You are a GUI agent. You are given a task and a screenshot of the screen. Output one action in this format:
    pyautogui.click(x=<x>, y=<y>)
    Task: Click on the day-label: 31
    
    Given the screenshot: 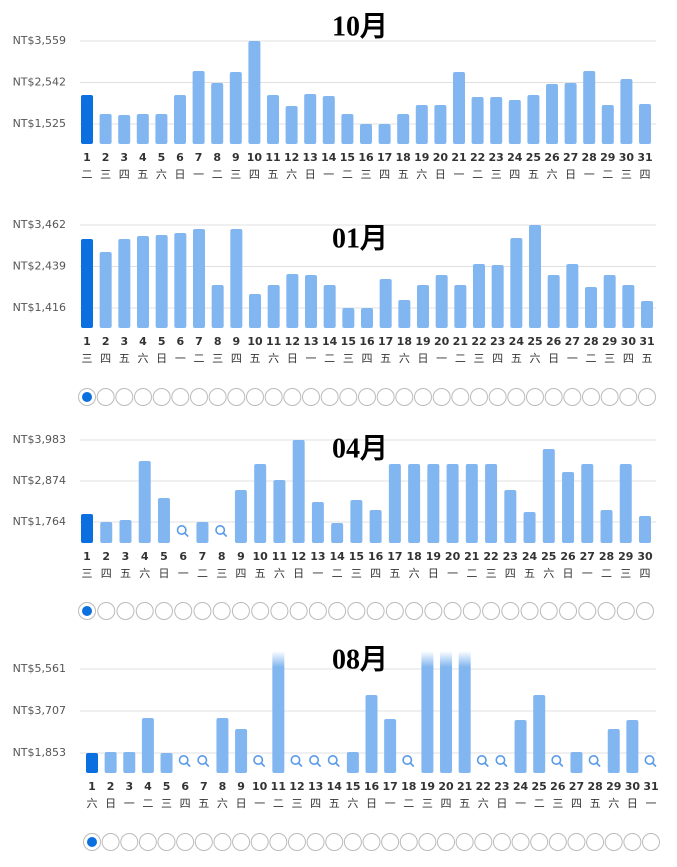 What is the action you would take?
    pyautogui.click(x=646, y=341)
    